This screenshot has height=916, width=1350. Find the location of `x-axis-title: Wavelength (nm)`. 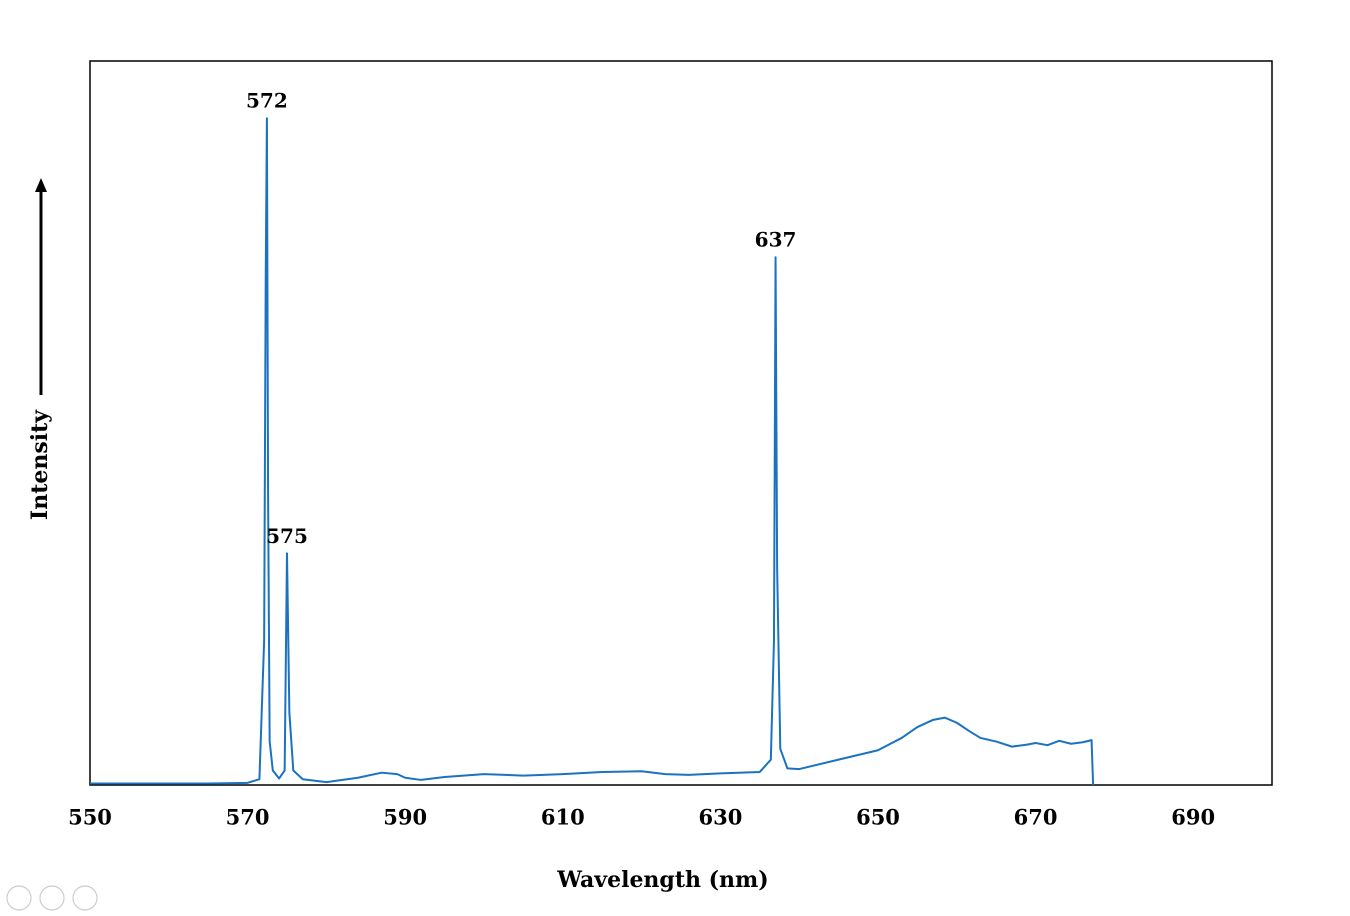

x-axis-title: Wavelength (nm) is located at coordinates (662, 880).